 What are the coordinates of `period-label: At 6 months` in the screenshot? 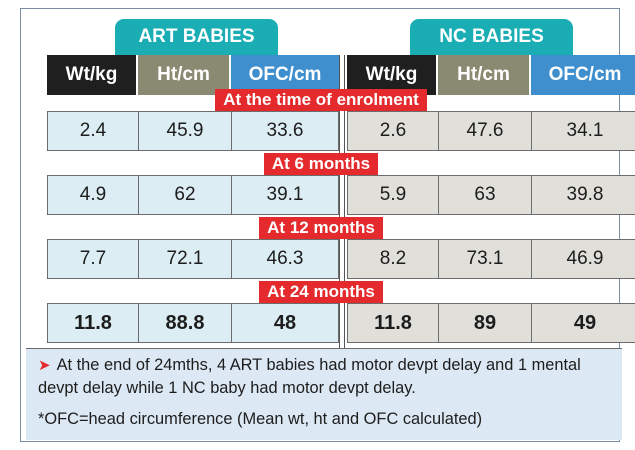 It's located at (321, 164).